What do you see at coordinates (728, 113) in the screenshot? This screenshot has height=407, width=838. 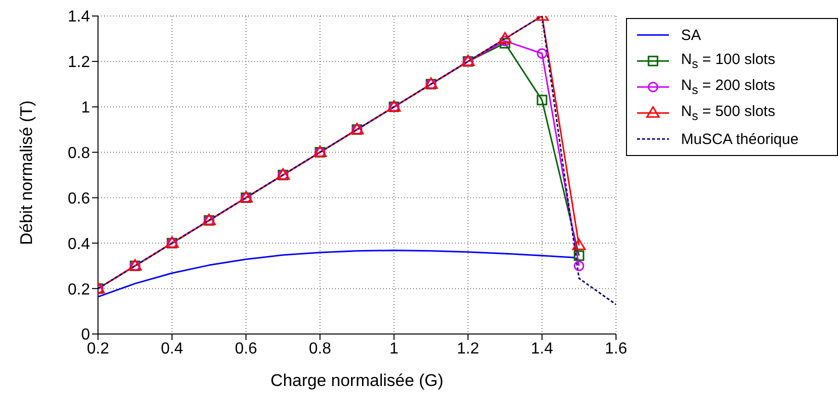 I see `legend-label: N$_{s}$ = 500 slots` at bounding box center [728, 113].